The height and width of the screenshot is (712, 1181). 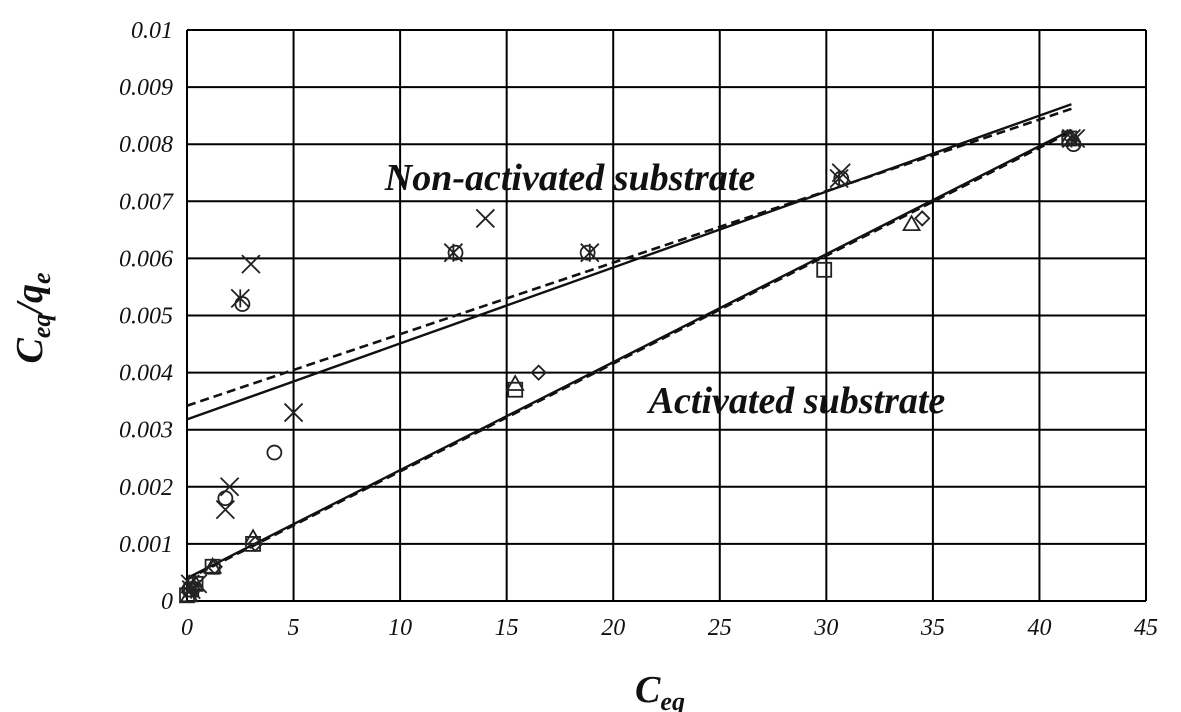 I want to click on x-tick-label: 45, so click(x=1146, y=628).